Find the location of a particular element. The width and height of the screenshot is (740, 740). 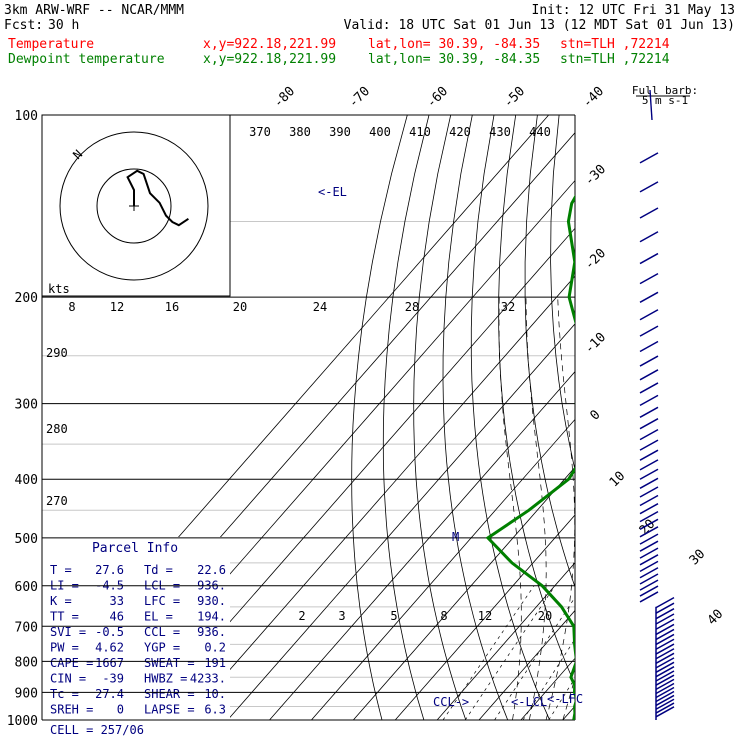

parcel-param-value: 46 is located at coordinates (117, 617).